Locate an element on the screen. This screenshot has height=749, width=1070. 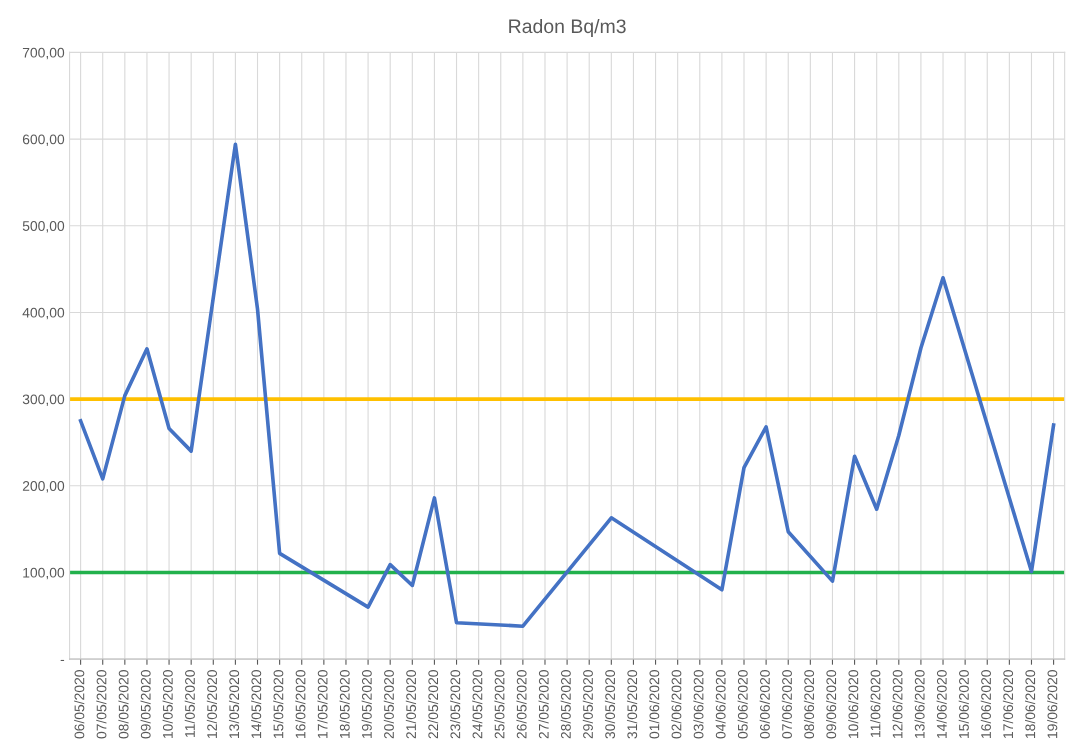
x-tick-label: 20/05/2020 is located at coordinates (388, 704).